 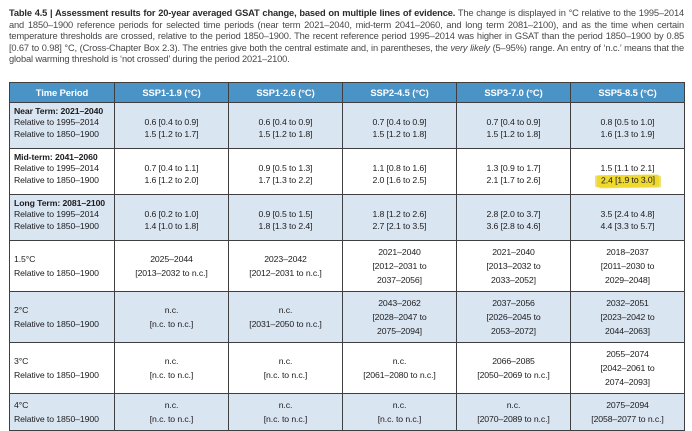 I want to click on value-cell: 0.6 [0.4 to 0.9] 1.5 [1.2 to 1.7], so click(x=171, y=125).